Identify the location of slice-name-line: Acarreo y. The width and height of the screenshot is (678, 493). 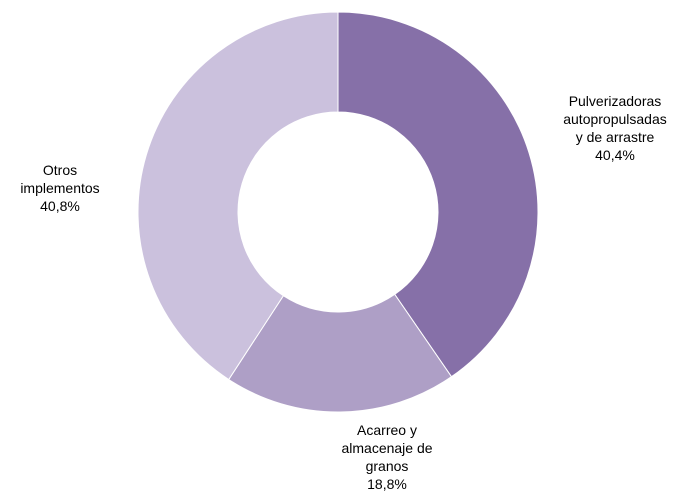
(387, 430).